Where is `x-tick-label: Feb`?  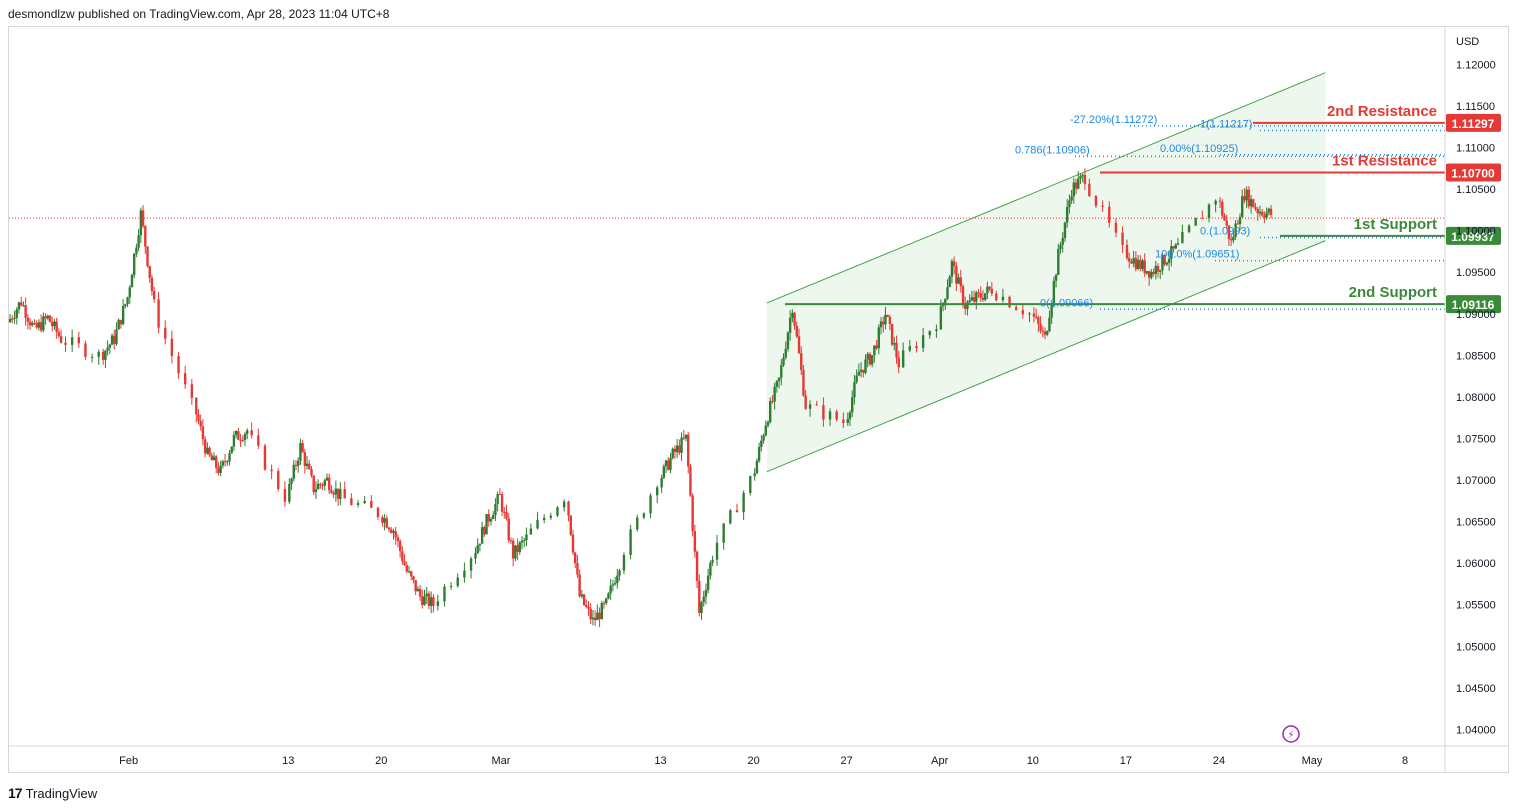
x-tick-label: Feb is located at coordinates (128, 761).